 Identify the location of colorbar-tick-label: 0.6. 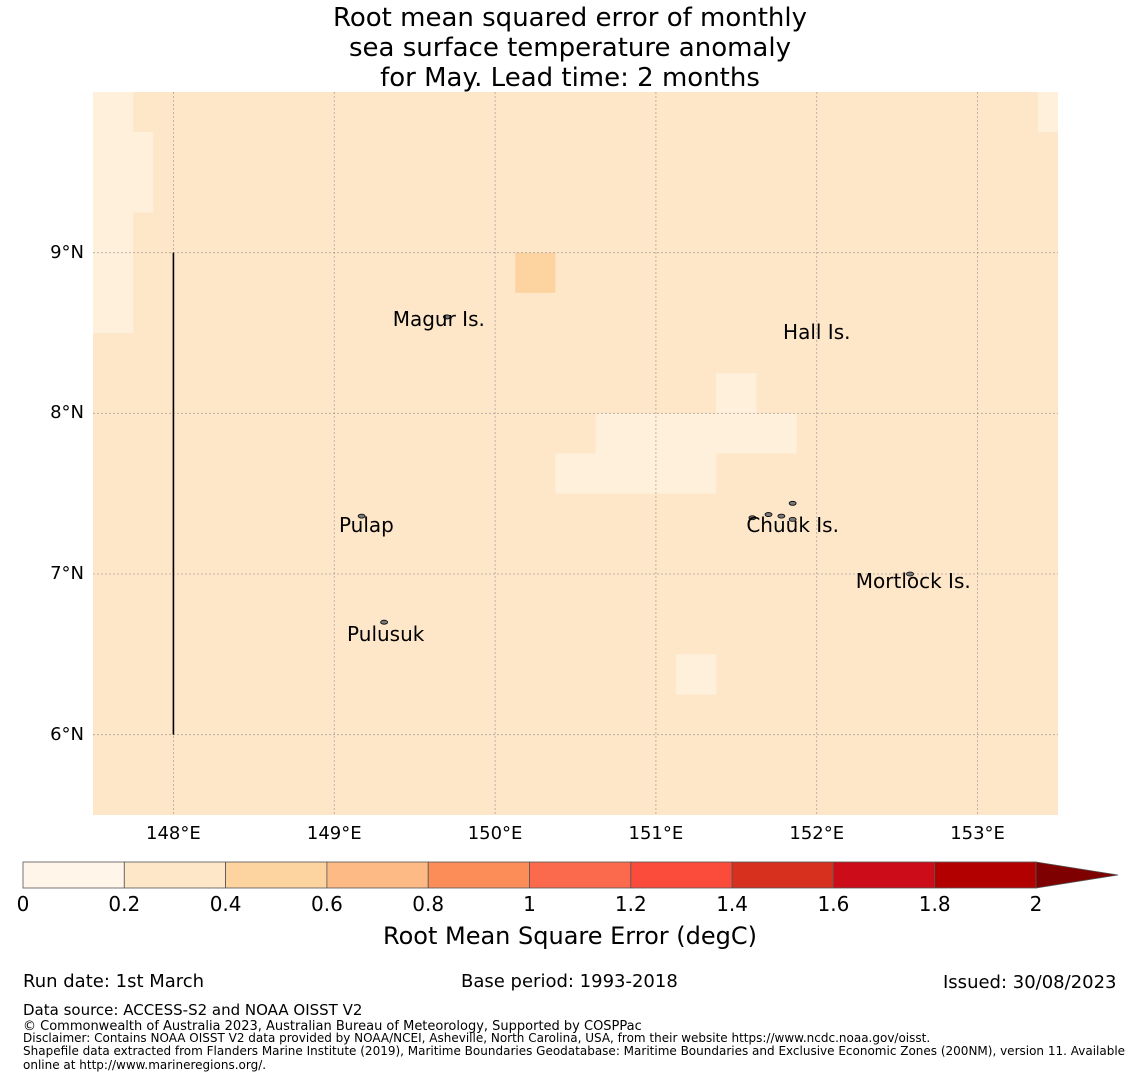
(326, 904).